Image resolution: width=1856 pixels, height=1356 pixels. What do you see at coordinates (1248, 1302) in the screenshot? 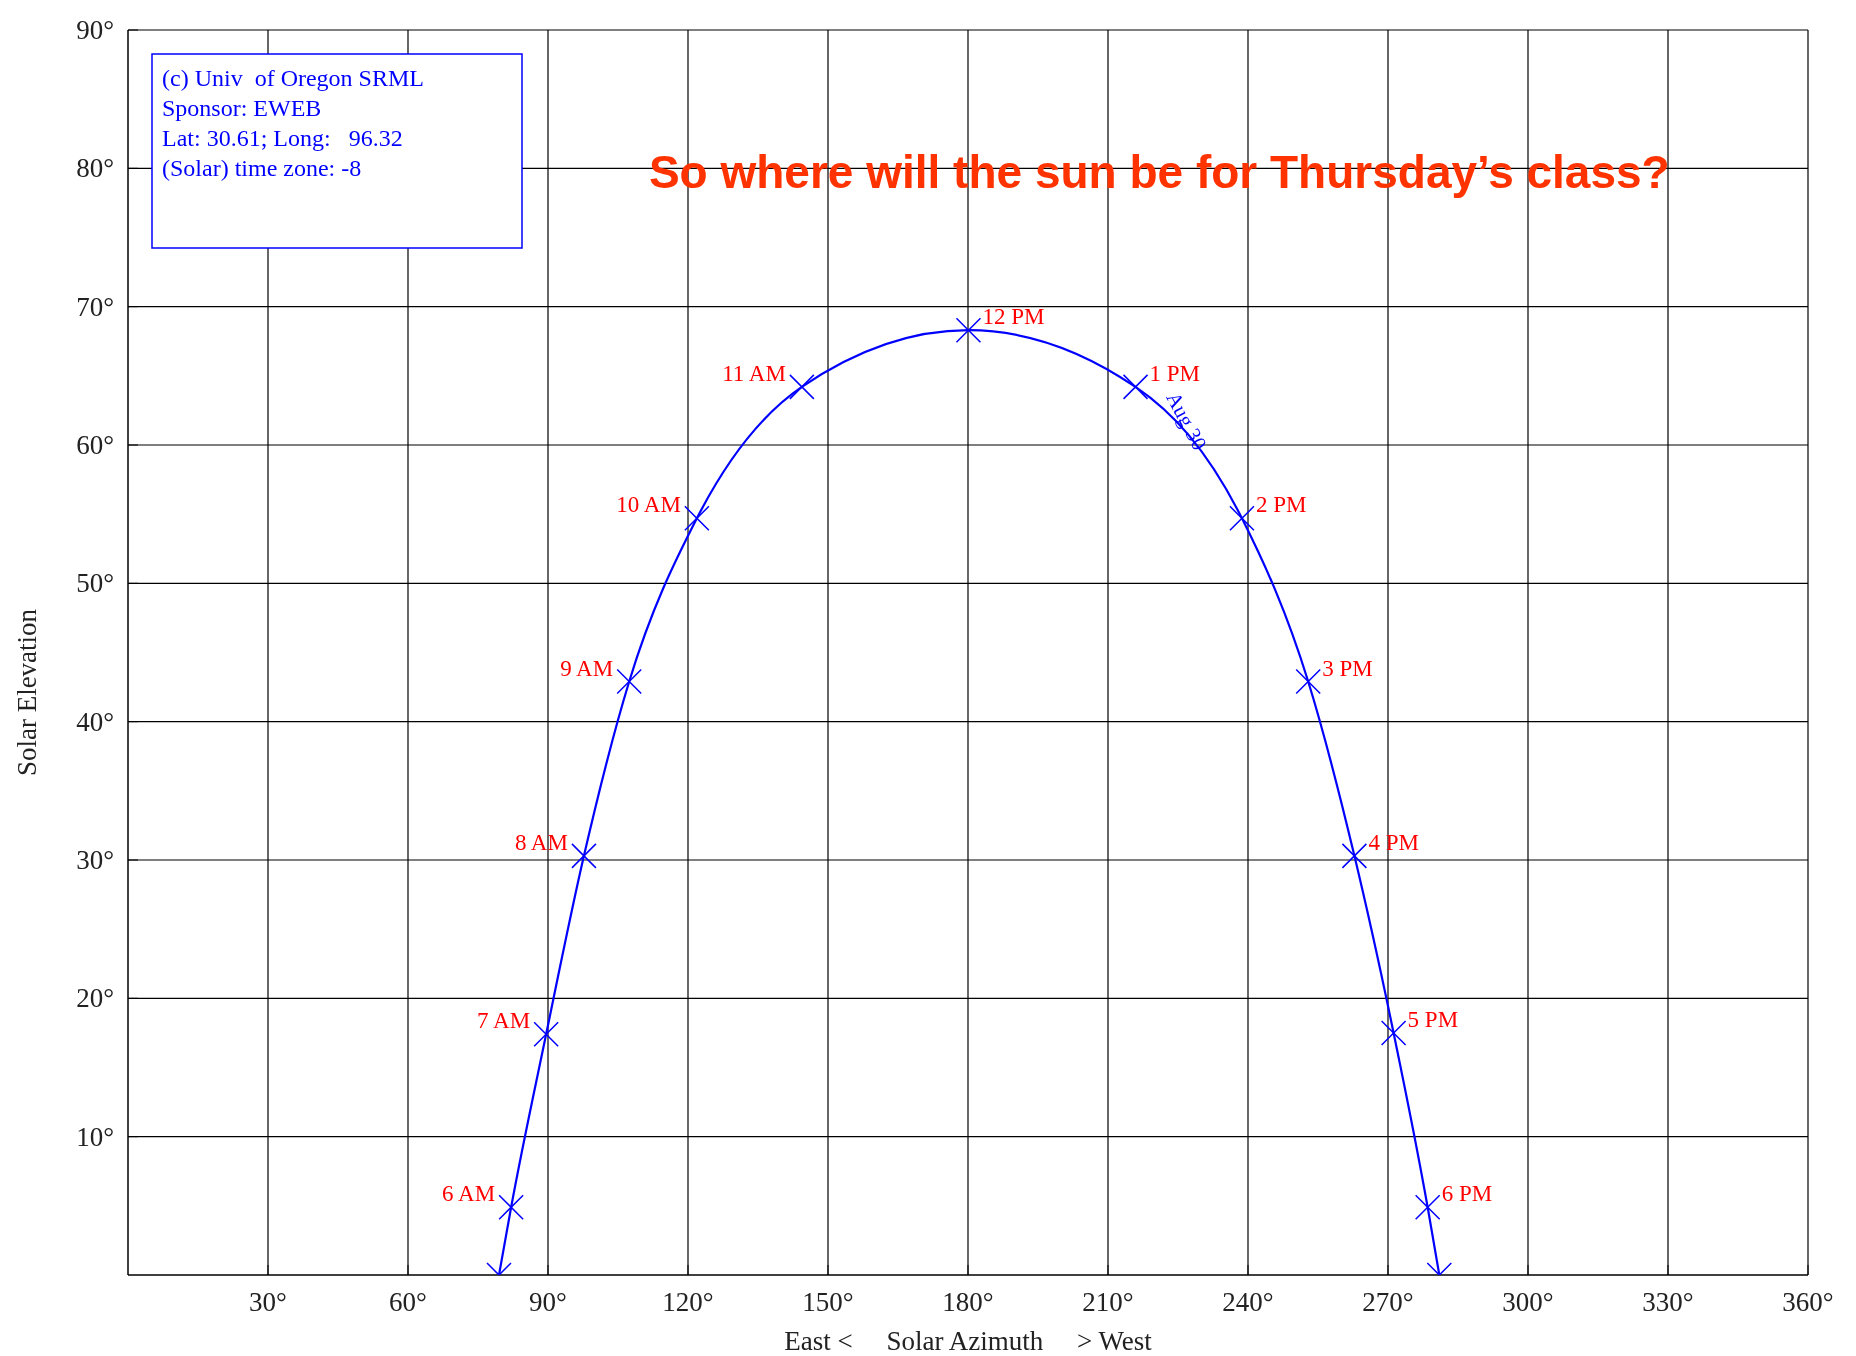
I see `x-tick-label: 240°` at bounding box center [1248, 1302].